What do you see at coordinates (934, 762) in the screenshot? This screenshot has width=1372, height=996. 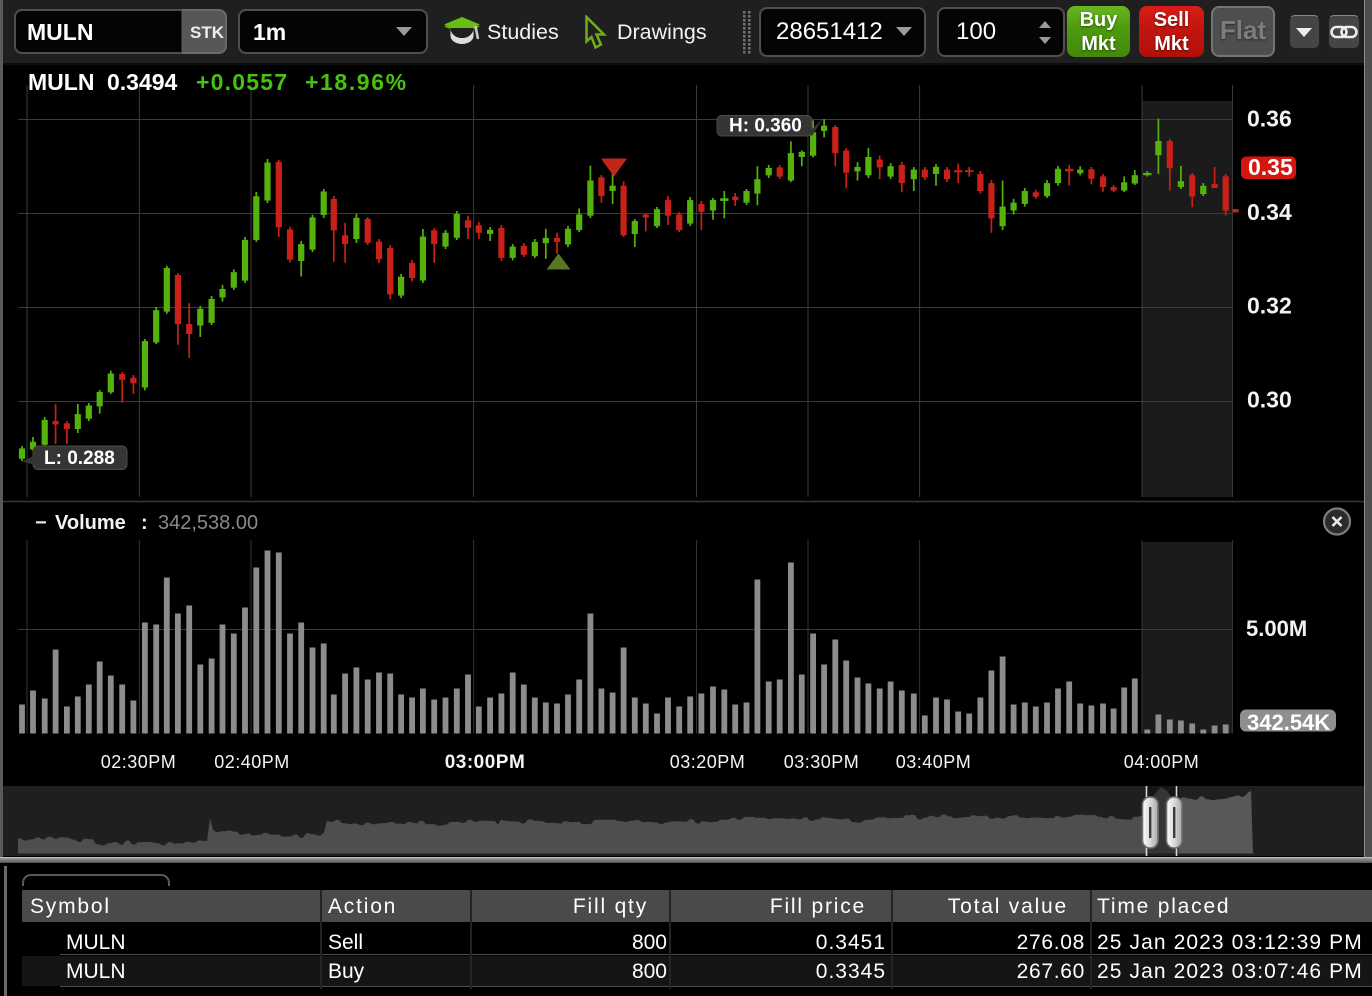 I see `svg-text: 03:40PM` at bounding box center [934, 762].